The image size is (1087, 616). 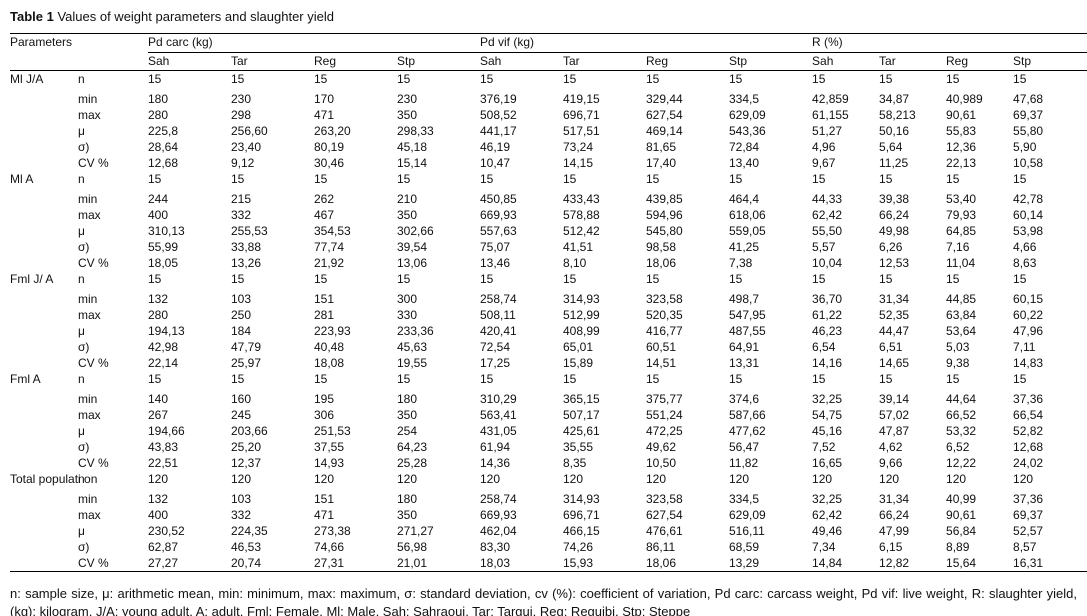 What do you see at coordinates (412, 463) in the screenshot?
I see `value-cell: 25,28` at bounding box center [412, 463].